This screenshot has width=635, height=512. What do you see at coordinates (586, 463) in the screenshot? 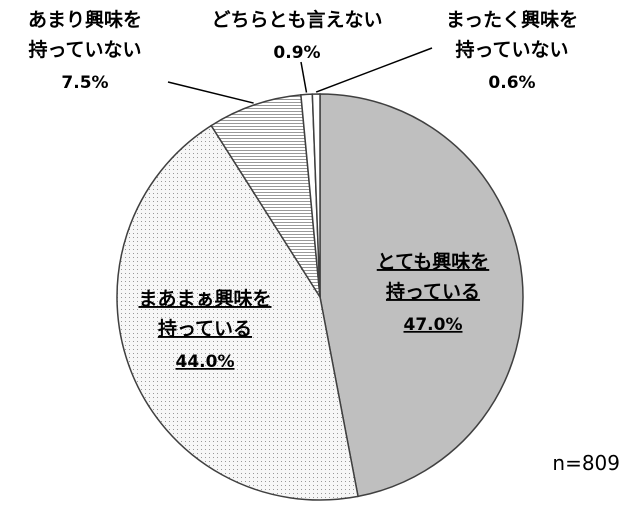
I see `sample-size: n=809` at bounding box center [586, 463].